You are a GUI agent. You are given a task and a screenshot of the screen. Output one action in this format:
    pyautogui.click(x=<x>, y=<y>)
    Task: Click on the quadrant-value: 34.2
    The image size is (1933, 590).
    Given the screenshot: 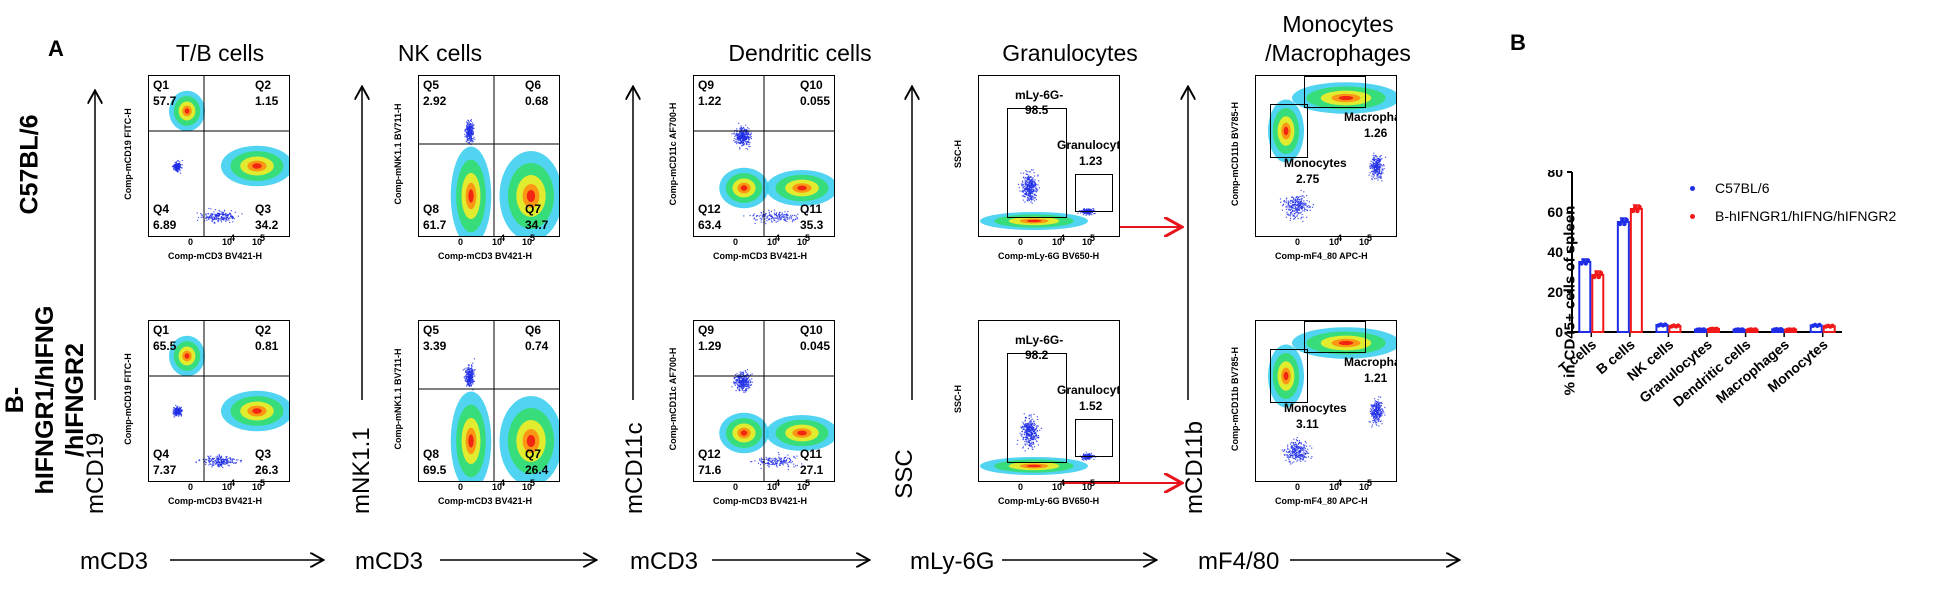 What is the action you would take?
    pyautogui.click(x=266, y=225)
    